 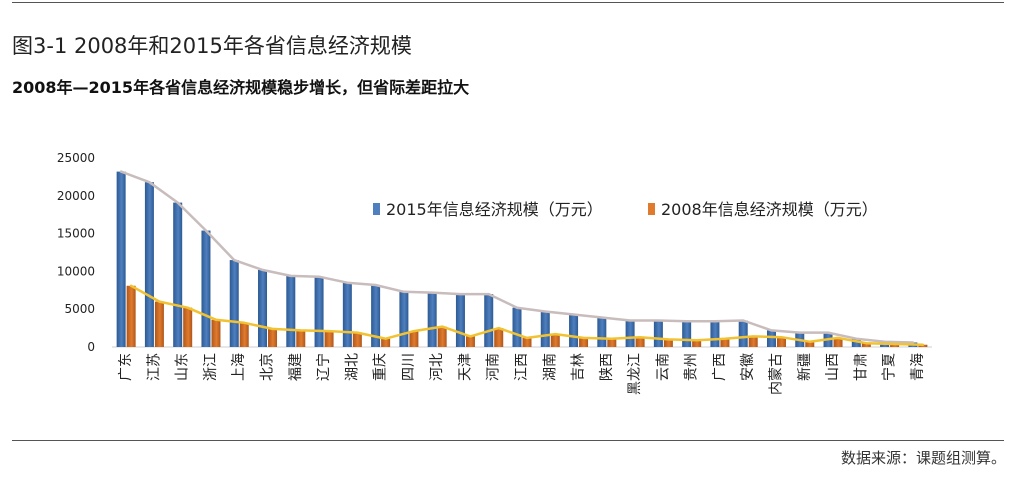 I want to click on x-tick-label: 内蒙古, so click(x=777, y=374).